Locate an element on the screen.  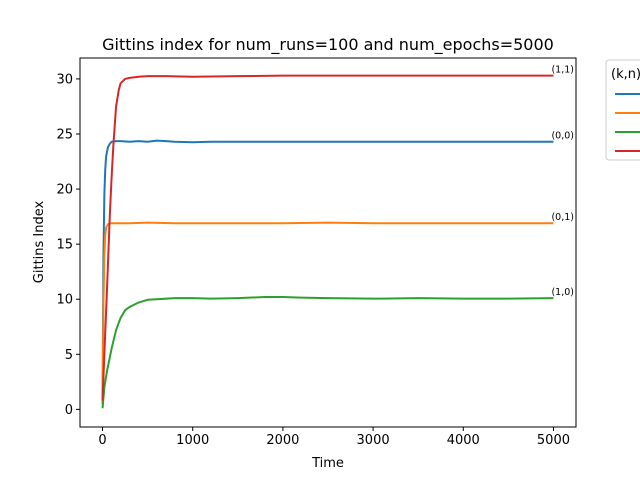
x-tick-label: 1000 is located at coordinates (192, 440).